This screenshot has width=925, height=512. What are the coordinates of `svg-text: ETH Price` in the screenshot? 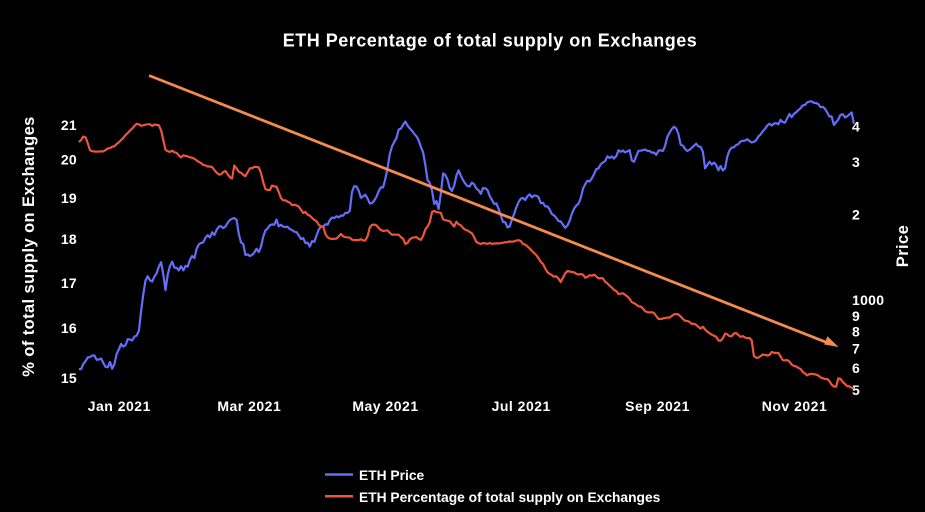 It's located at (392, 475).